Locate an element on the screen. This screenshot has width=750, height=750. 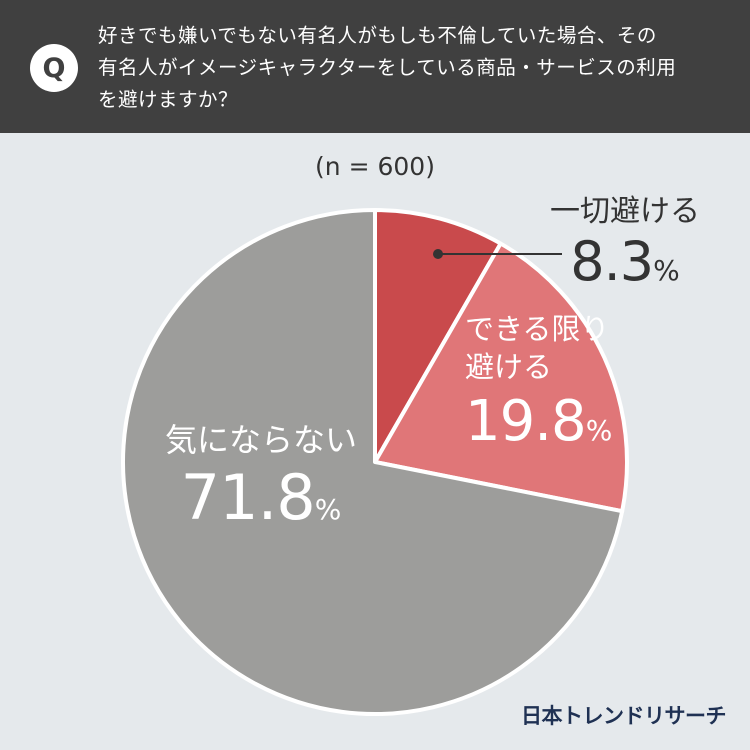
leader-dot is located at coordinates (438, 254).